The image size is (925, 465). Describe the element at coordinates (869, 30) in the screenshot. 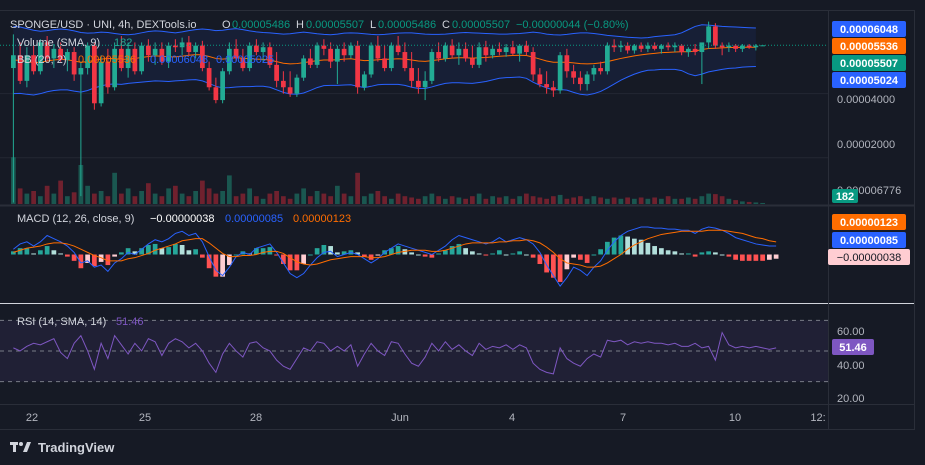

I see `bb-upper-price-badge-text: 0.00006048` at that location.